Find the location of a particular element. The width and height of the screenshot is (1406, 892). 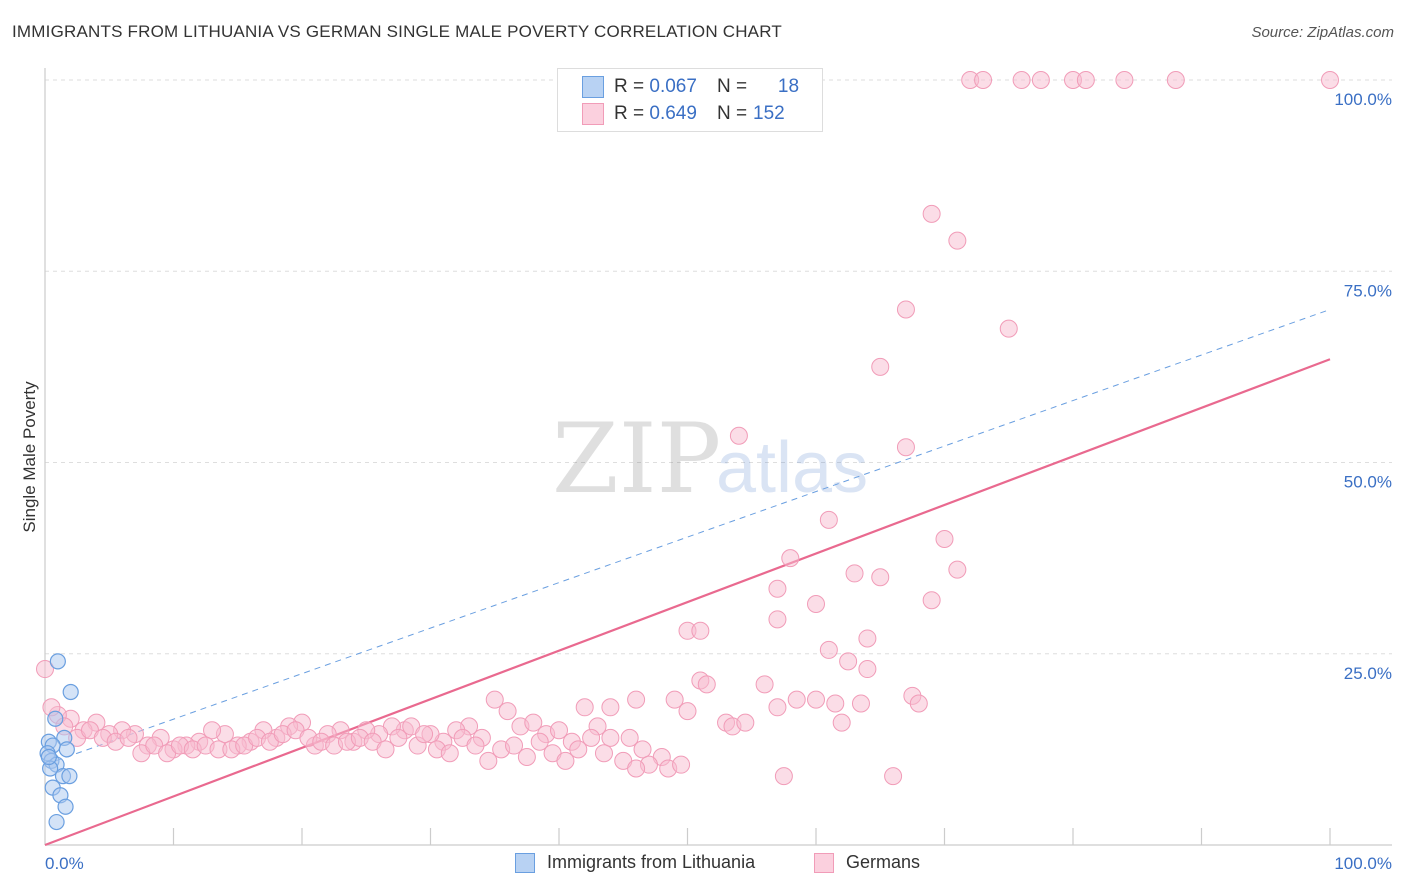

y-tick-label: 75.0% is located at coordinates (1368, 290).